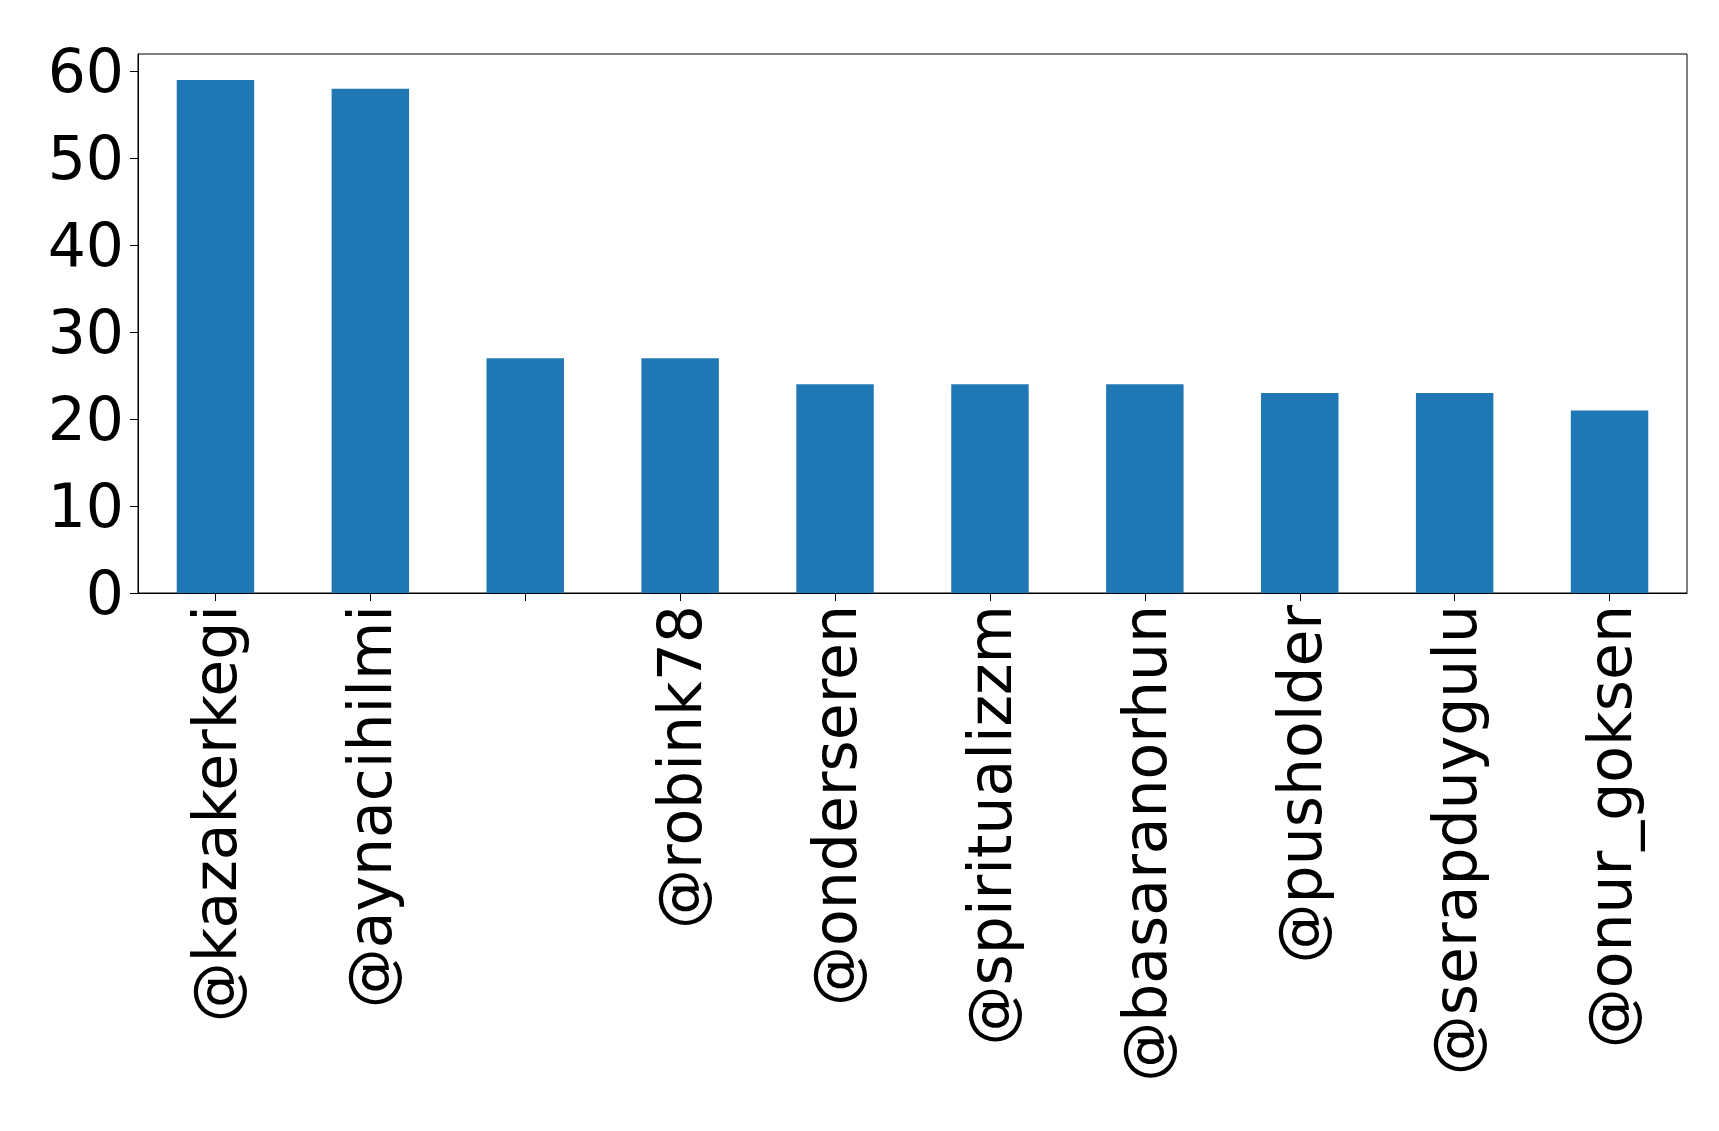 This screenshot has width=1719, height=1131. I want to click on y-tick-label: 40, so click(85, 245).